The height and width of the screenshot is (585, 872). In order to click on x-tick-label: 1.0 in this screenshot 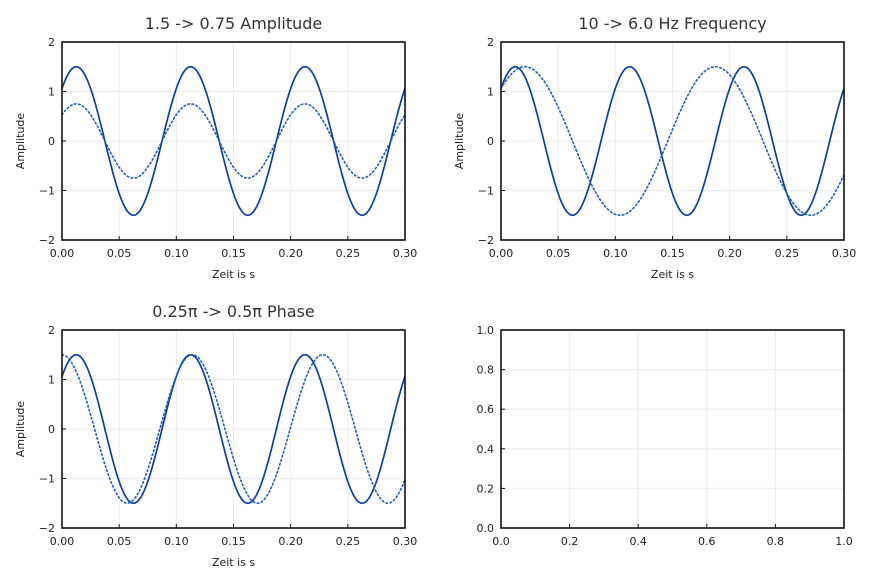, I will do `click(844, 541)`.